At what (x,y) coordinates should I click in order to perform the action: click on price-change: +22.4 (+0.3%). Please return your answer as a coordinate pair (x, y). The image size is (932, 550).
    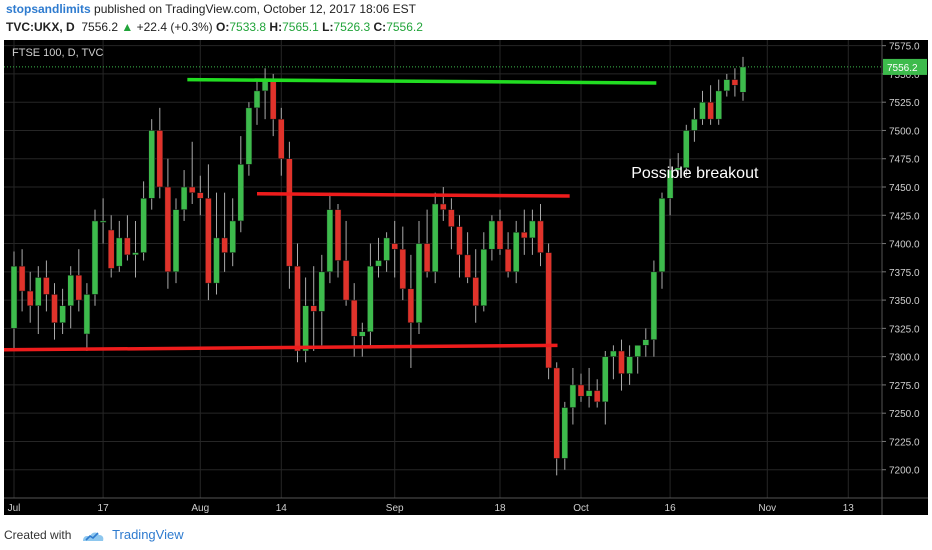
    Looking at the image, I should click on (174, 27).